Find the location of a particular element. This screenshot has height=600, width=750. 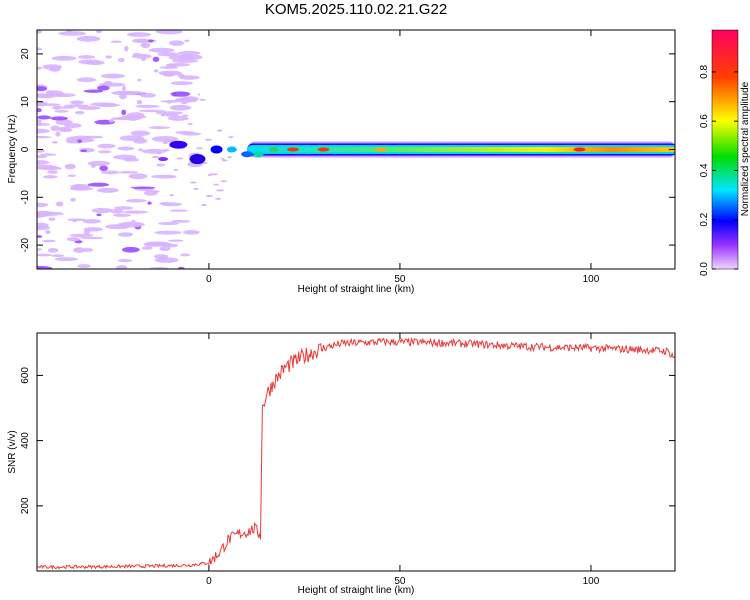

figure-title: KOM5.2025.110.02.21.G22 is located at coordinates (356, 9).